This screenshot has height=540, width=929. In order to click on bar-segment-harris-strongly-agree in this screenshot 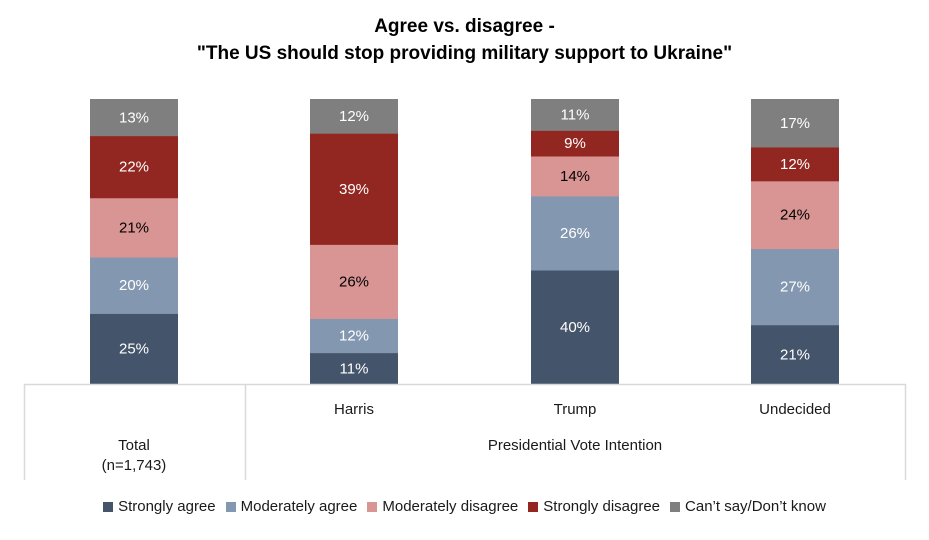, I will do `click(354, 368)`.